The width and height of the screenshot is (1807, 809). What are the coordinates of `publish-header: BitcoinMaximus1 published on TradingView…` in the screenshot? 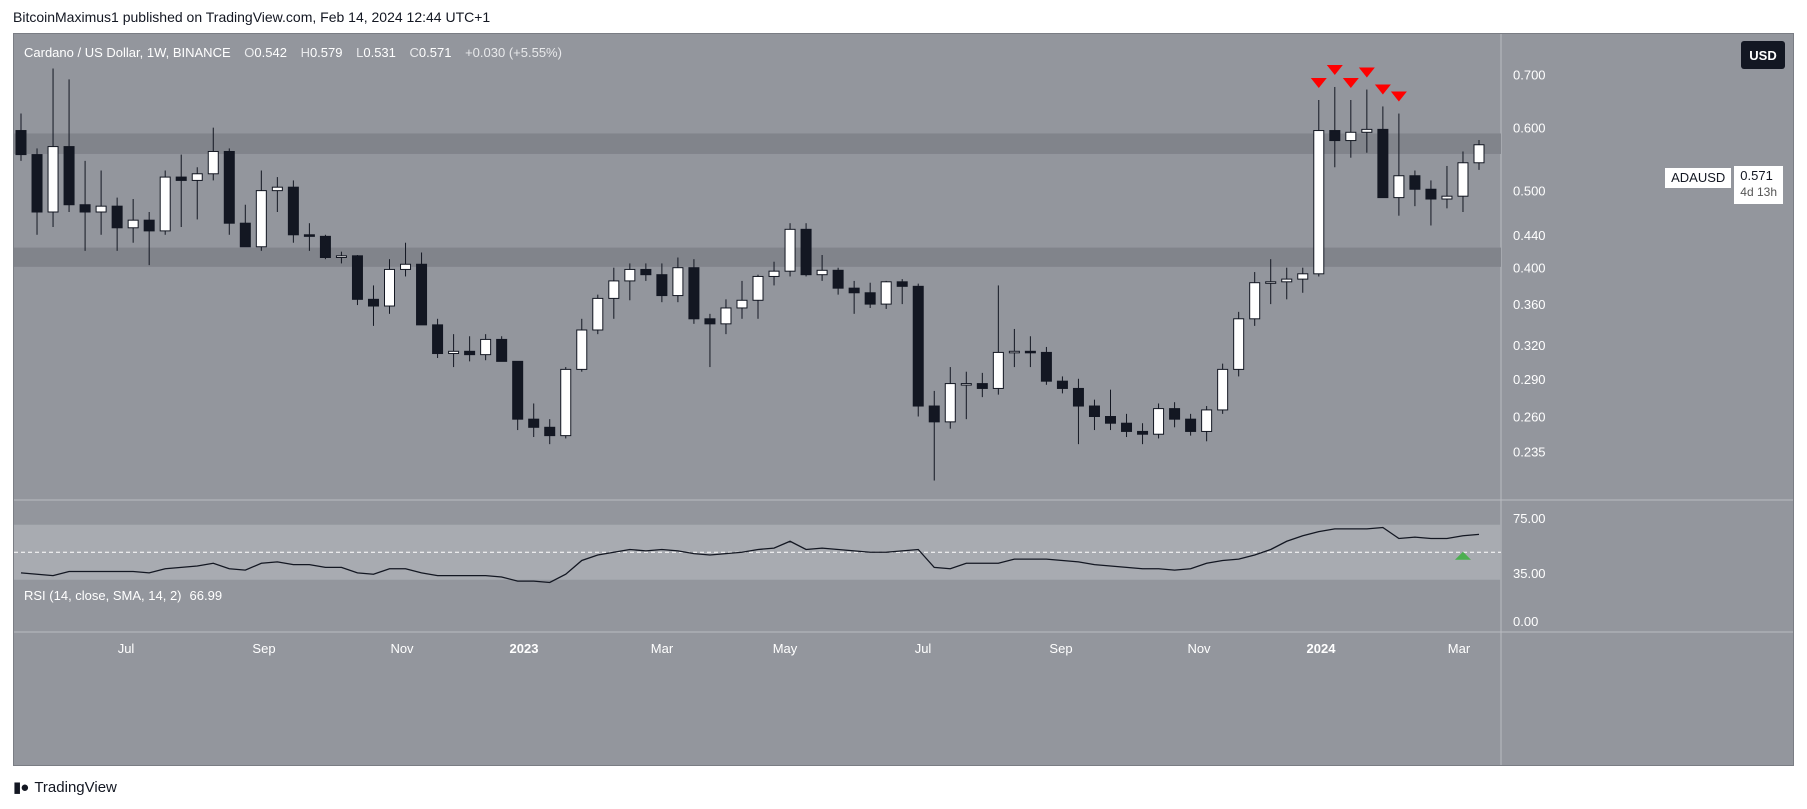 It's located at (251, 17).